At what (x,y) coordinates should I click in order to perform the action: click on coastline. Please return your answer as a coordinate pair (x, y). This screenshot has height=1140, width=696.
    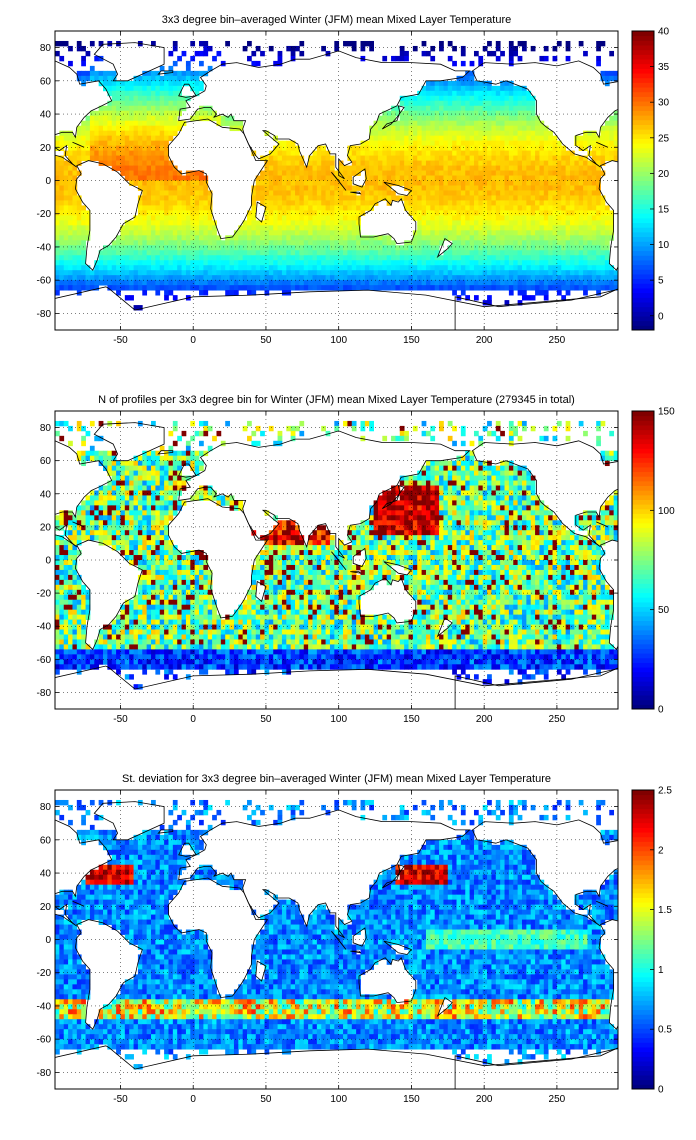
    Looking at the image, I should click on (187, 90).